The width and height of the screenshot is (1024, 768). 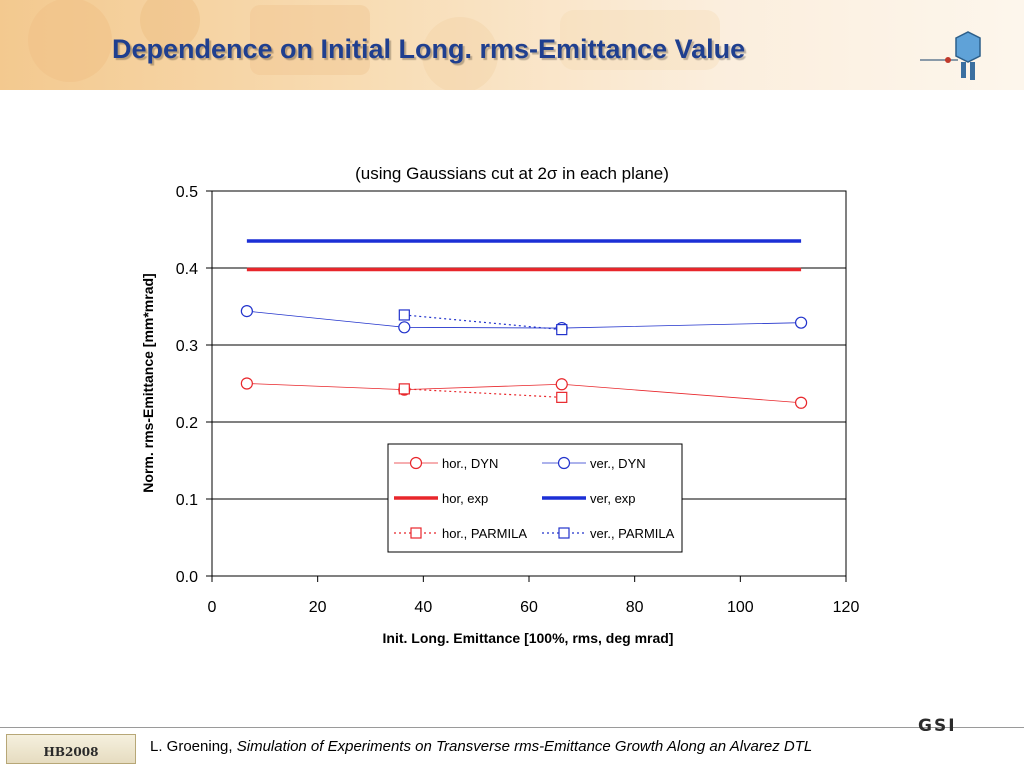 I want to click on header-decoration, so click(x=374, y=45).